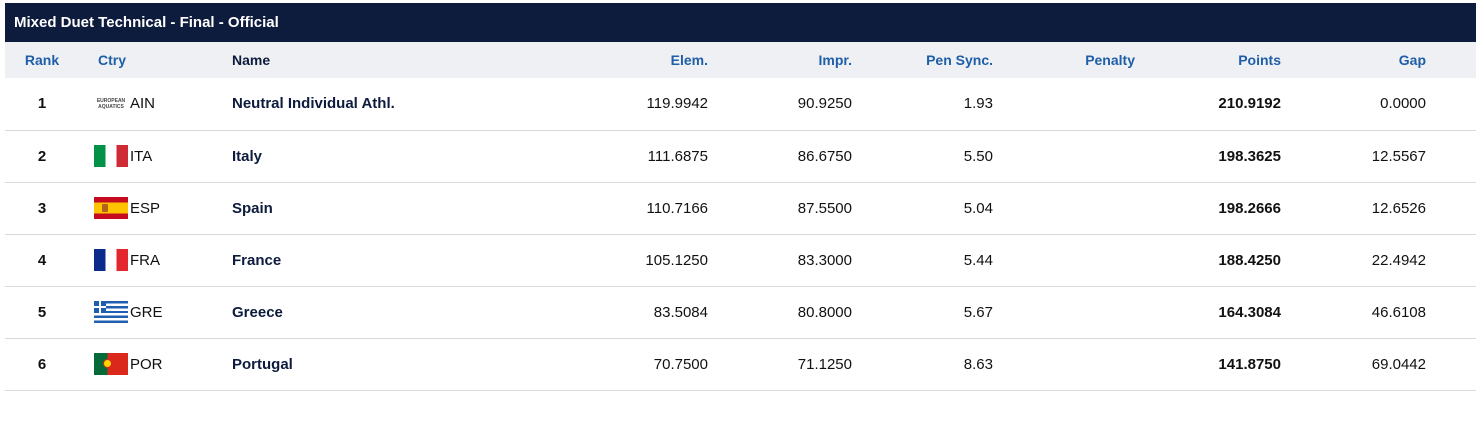 This screenshot has width=1480, height=431. What do you see at coordinates (824, 104) in the screenshot?
I see `impr-cell: 90.9250` at bounding box center [824, 104].